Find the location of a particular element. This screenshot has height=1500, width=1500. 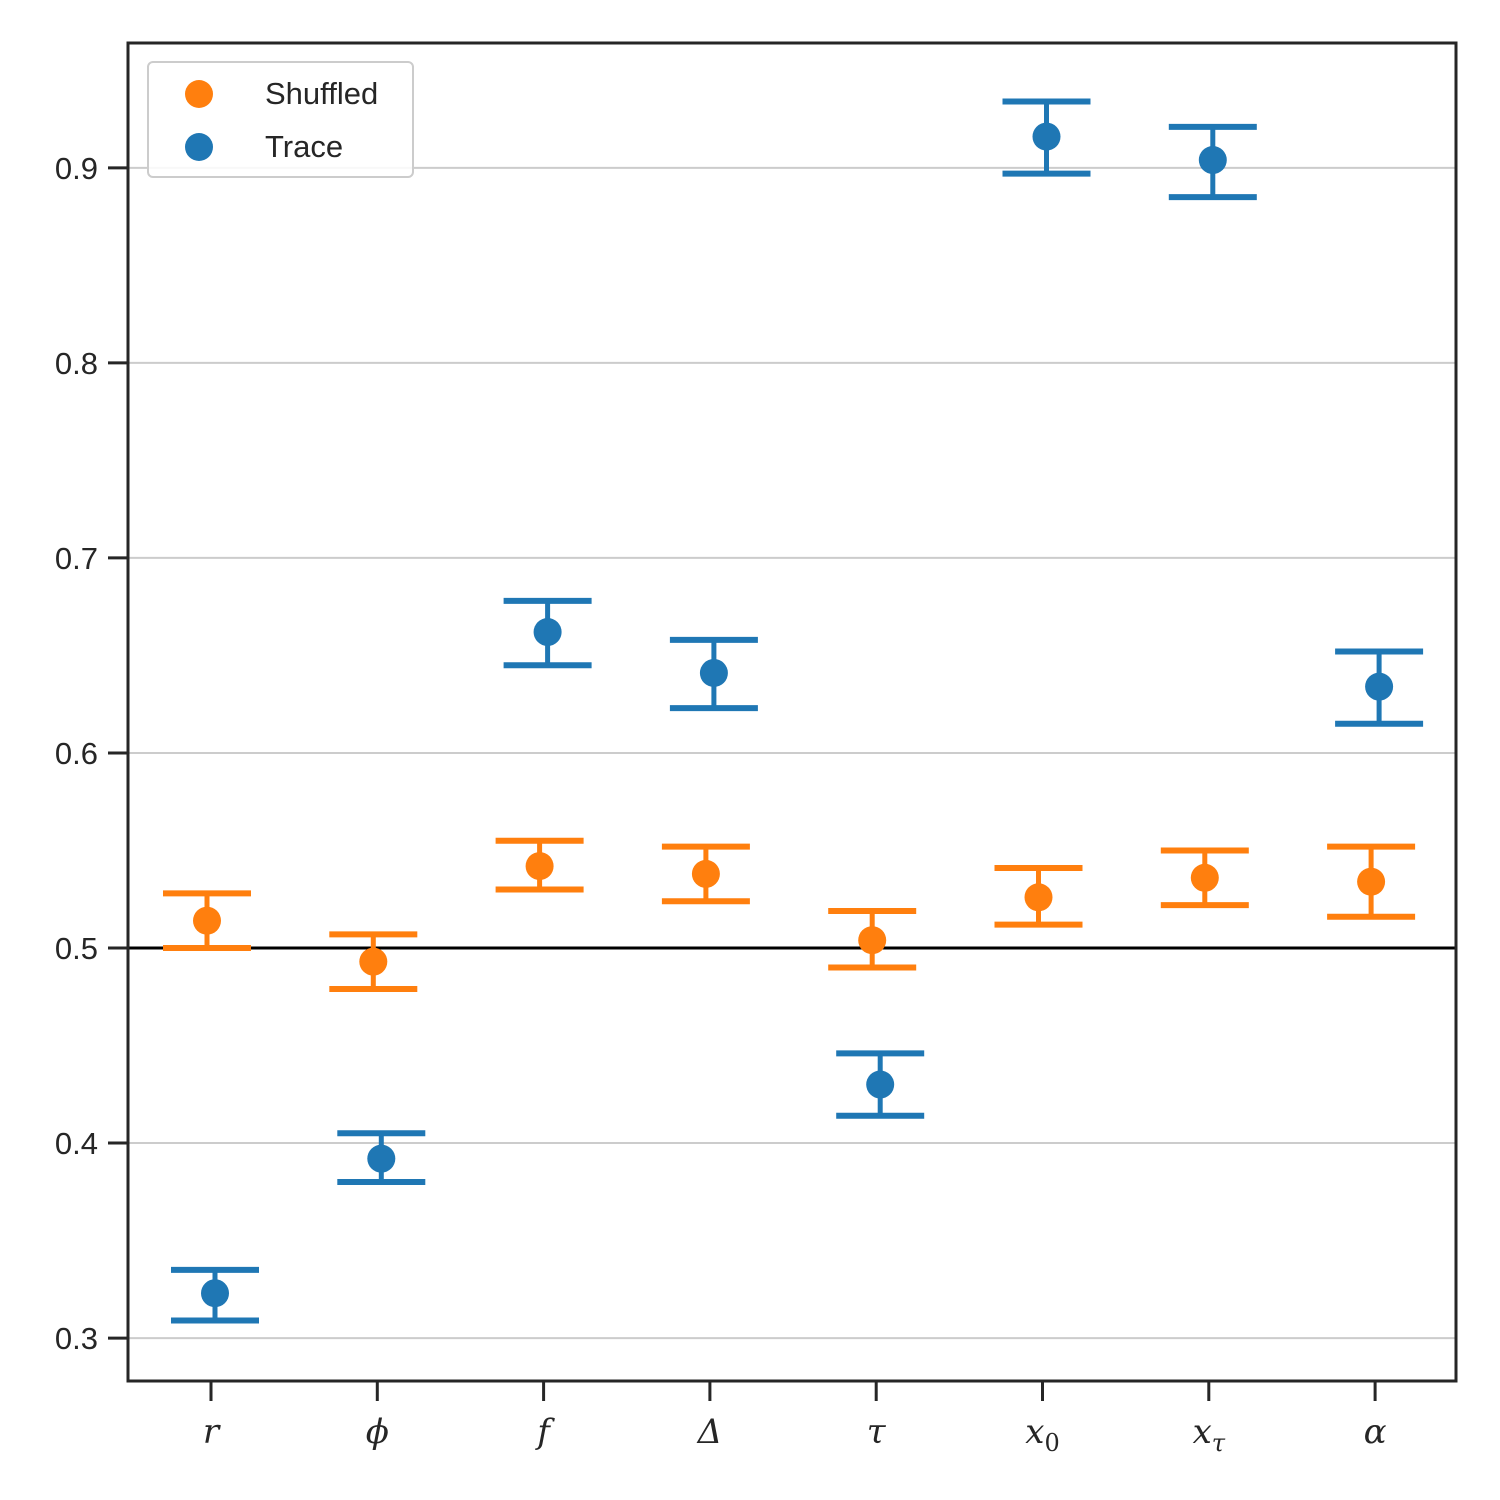

y-tick-label: 0.7 is located at coordinates (76, 558).